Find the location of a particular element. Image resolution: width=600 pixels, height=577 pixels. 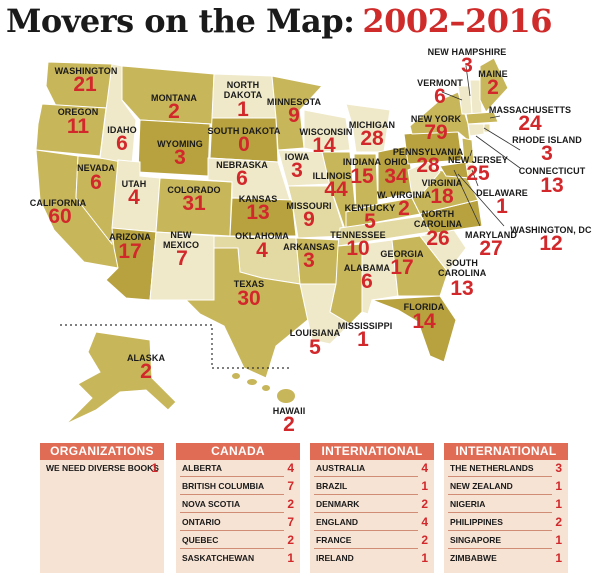

state-label: NEW JERSEY is located at coordinates (478, 160).